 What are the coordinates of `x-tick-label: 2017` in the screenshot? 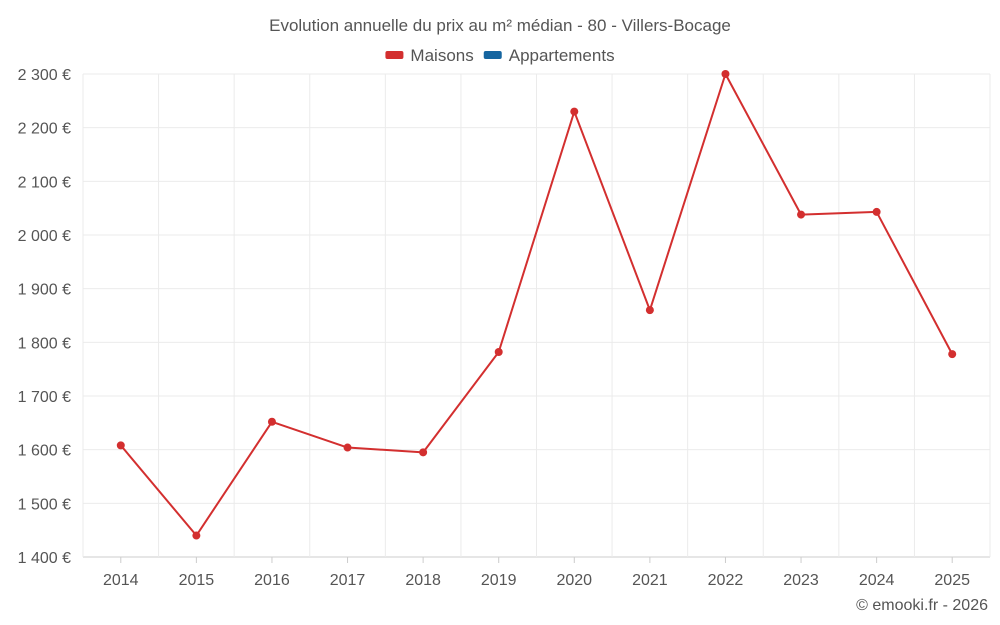 It's located at (348, 580).